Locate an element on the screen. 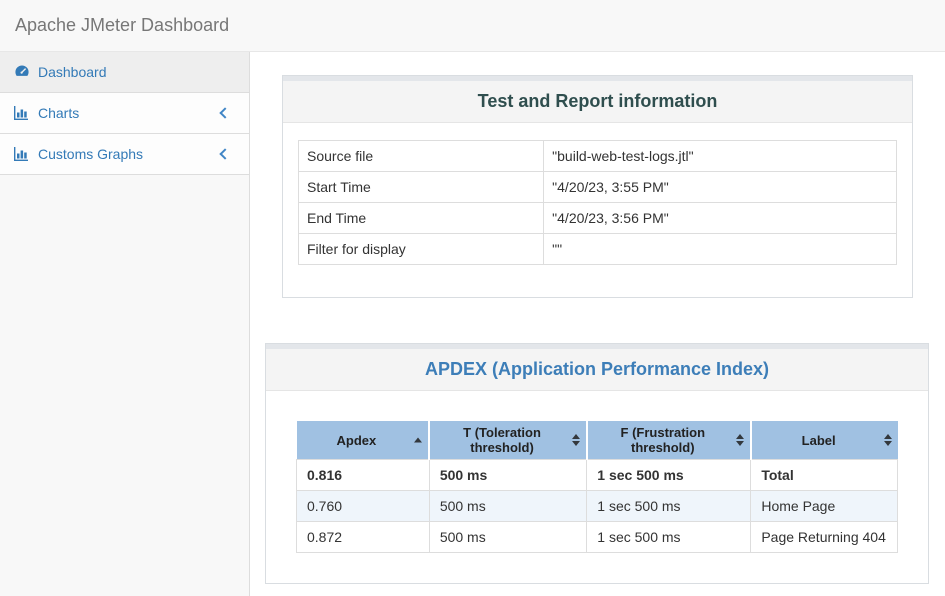 This screenshot has width=945, height=596. sort-header-toleration: T (Toleration threshold) is located at coordinates (508, 440).